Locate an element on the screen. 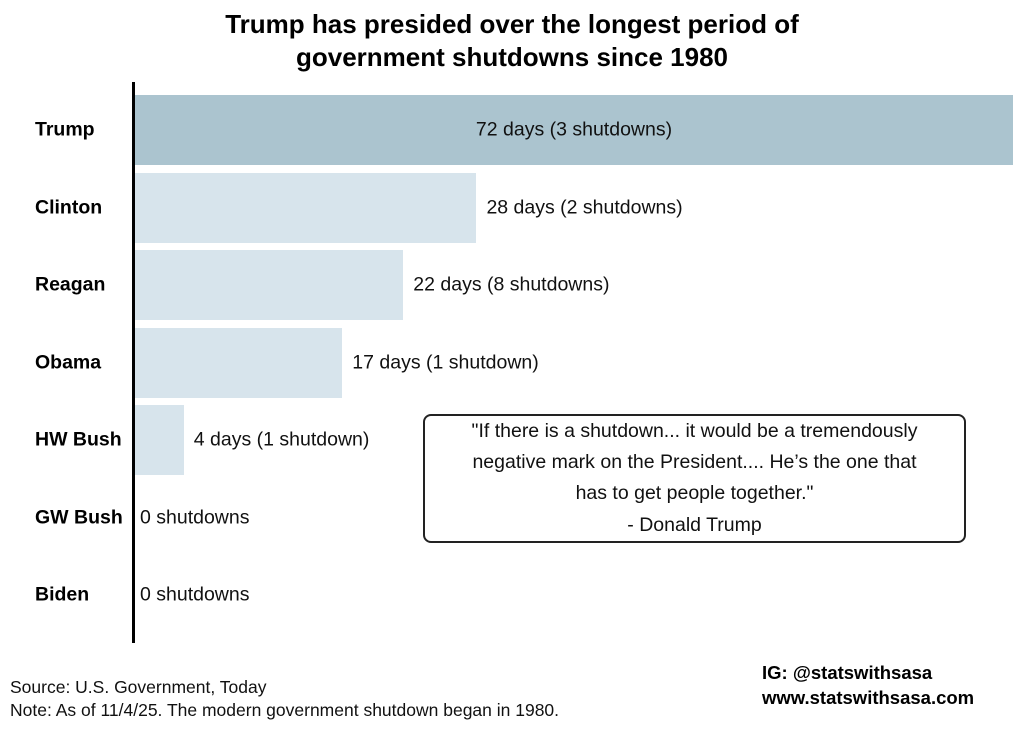 The width and height of the screenshot is (1024, 731). category-label-gw-bush: GW Bush is located at coordinates (79, 517).